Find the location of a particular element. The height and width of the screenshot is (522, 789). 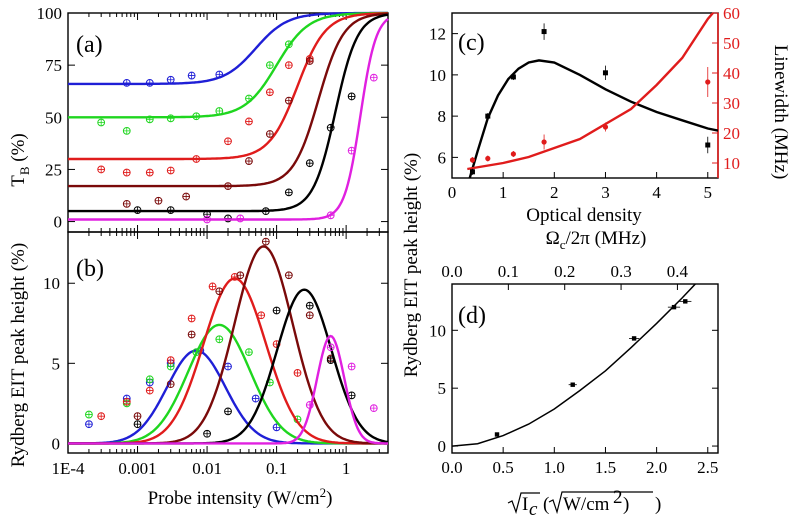

d-top-xtick-label: 0.3 is located at coordinates (620, 271).